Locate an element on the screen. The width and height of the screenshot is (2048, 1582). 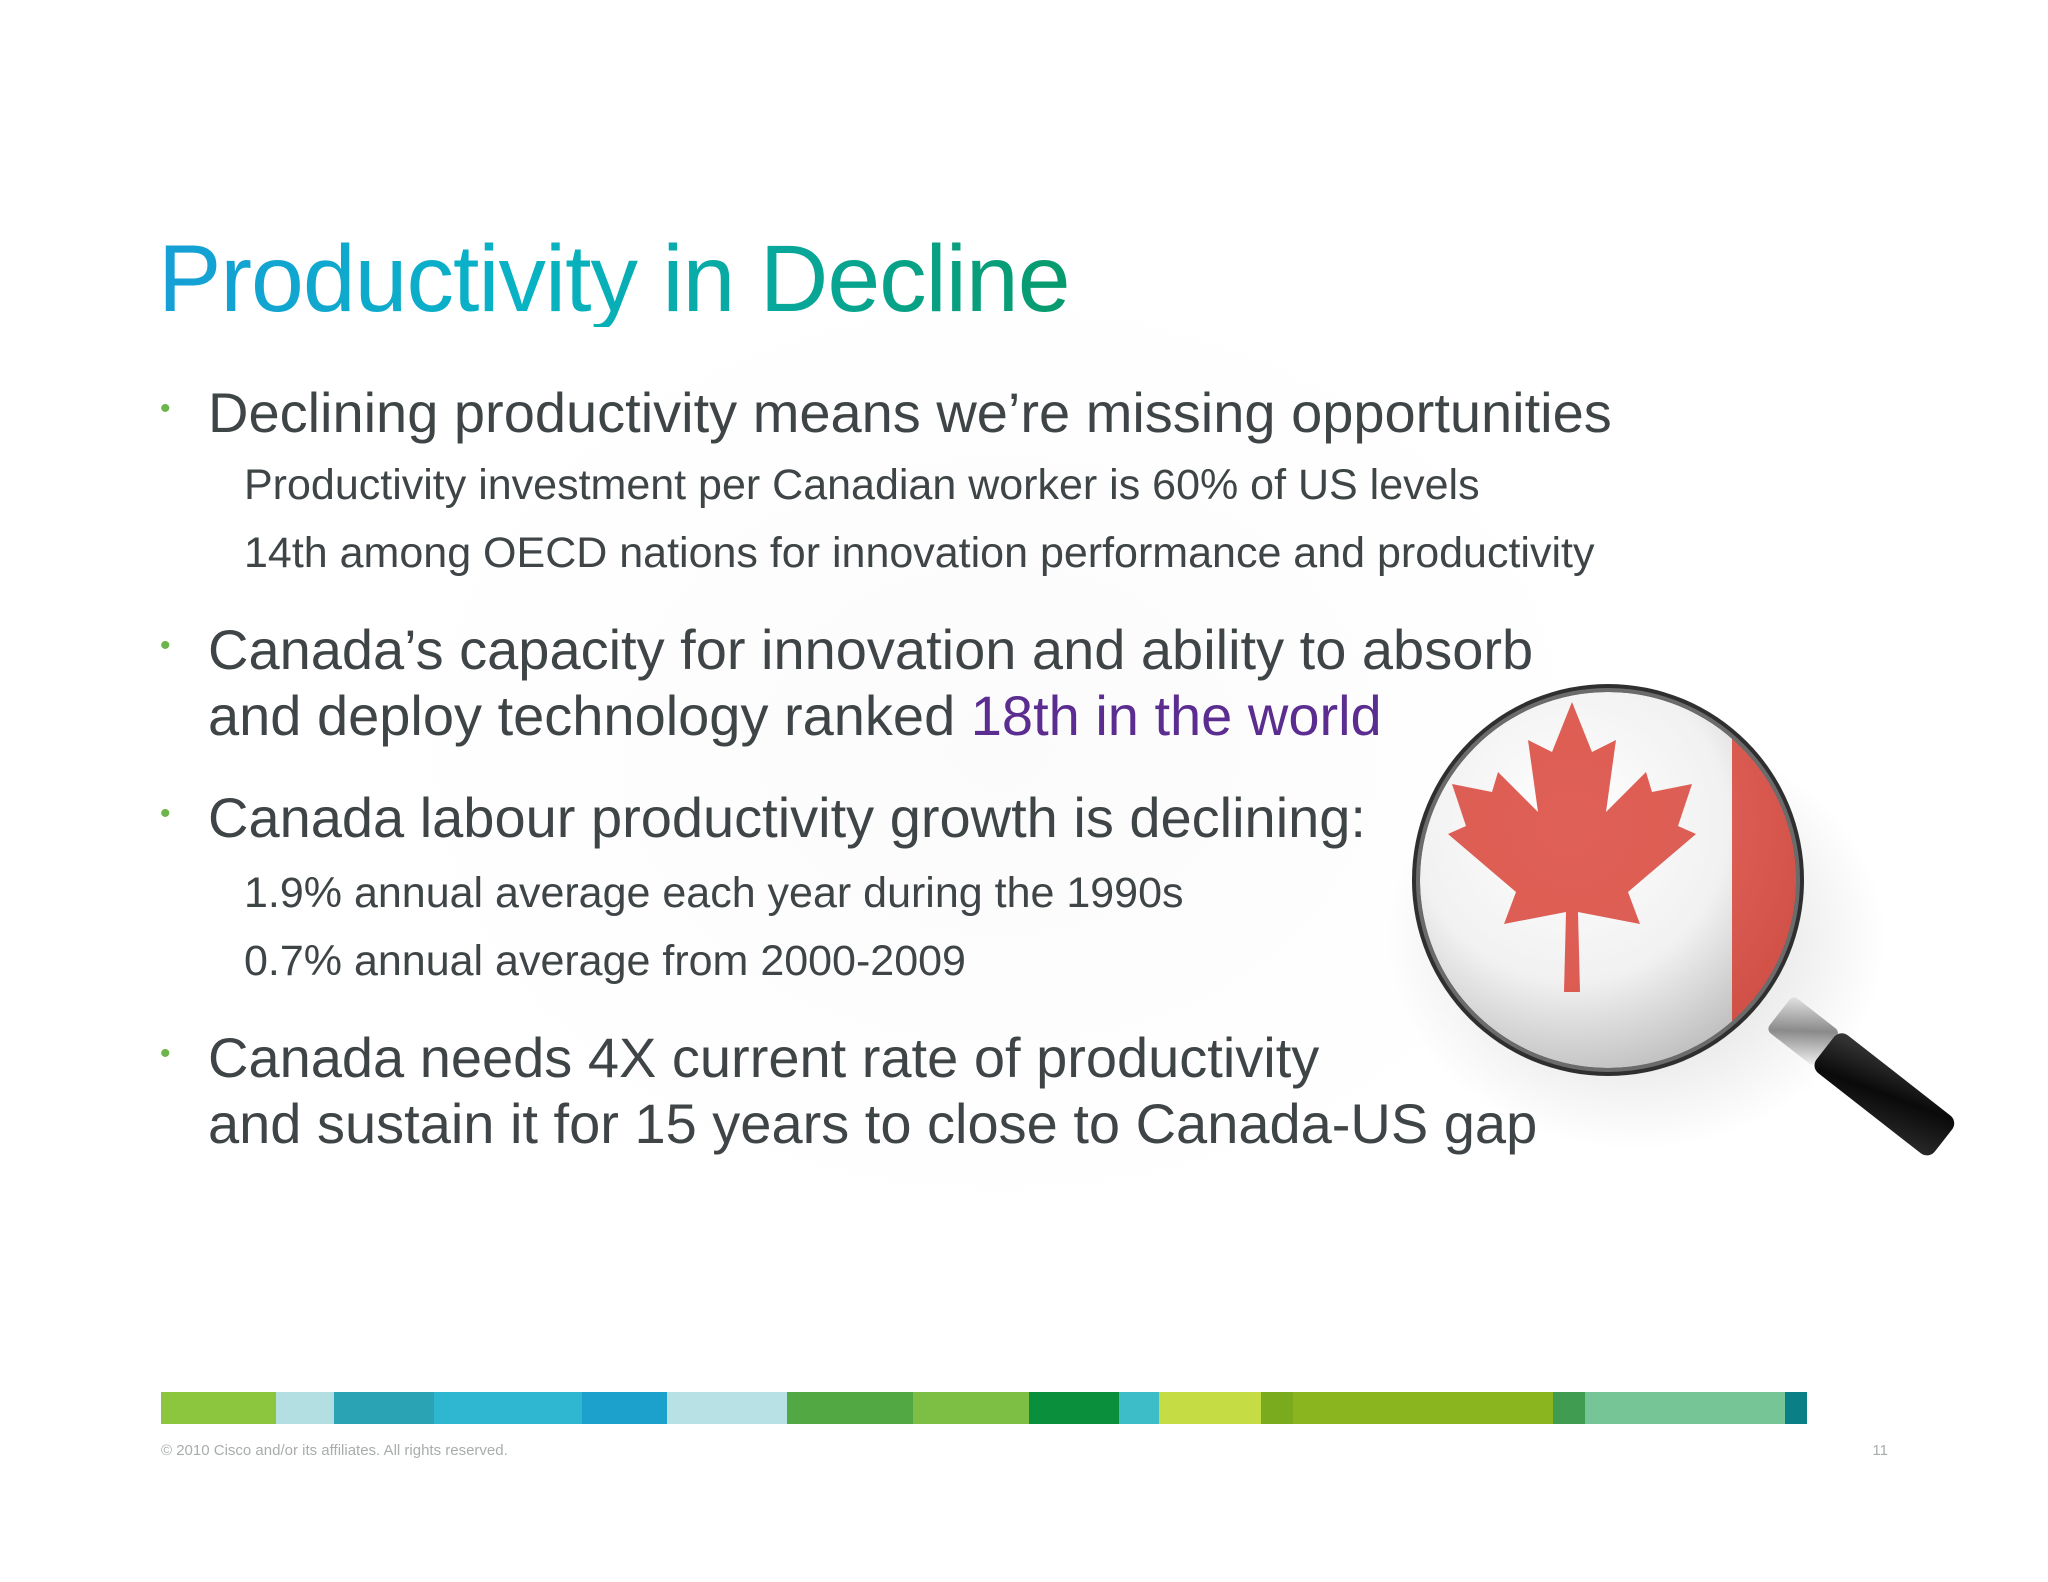
bullet-line-prefix: and deploy technology ranked is located at coordinates (589, 715).